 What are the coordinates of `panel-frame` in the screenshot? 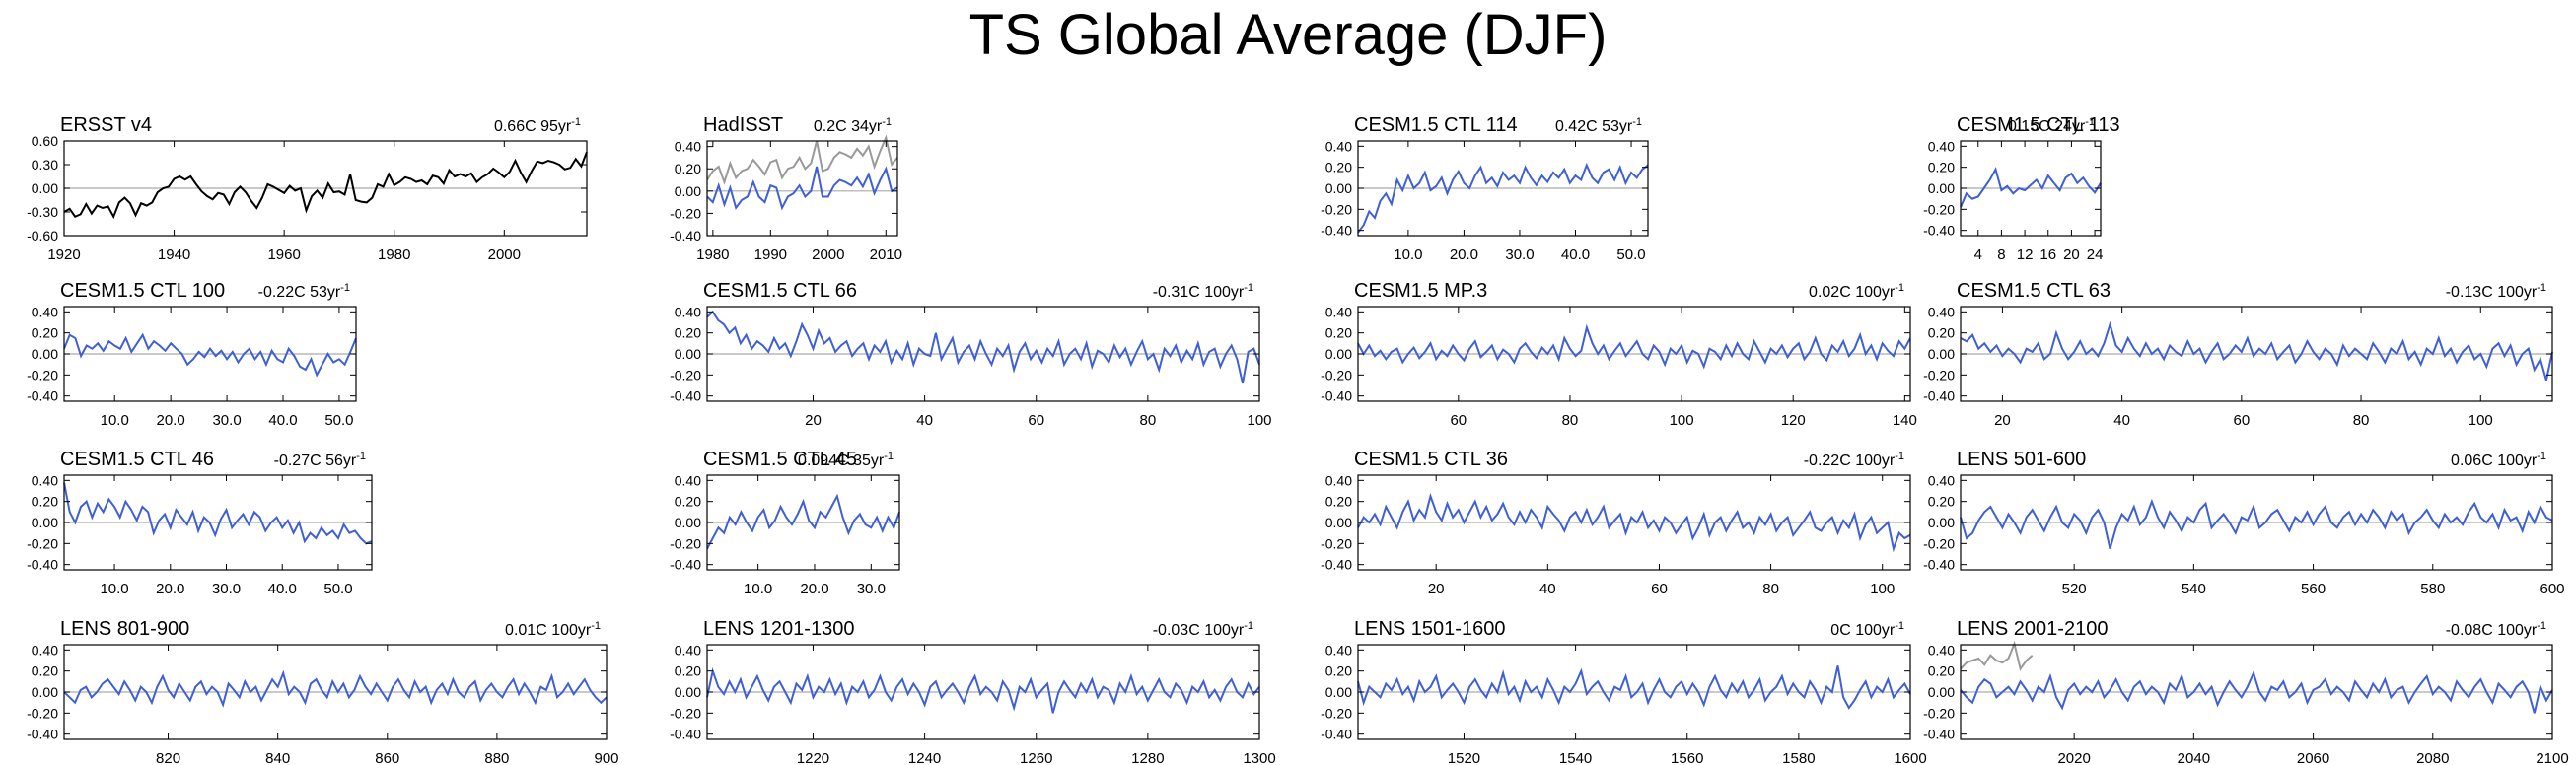 It's located at (802, 188).